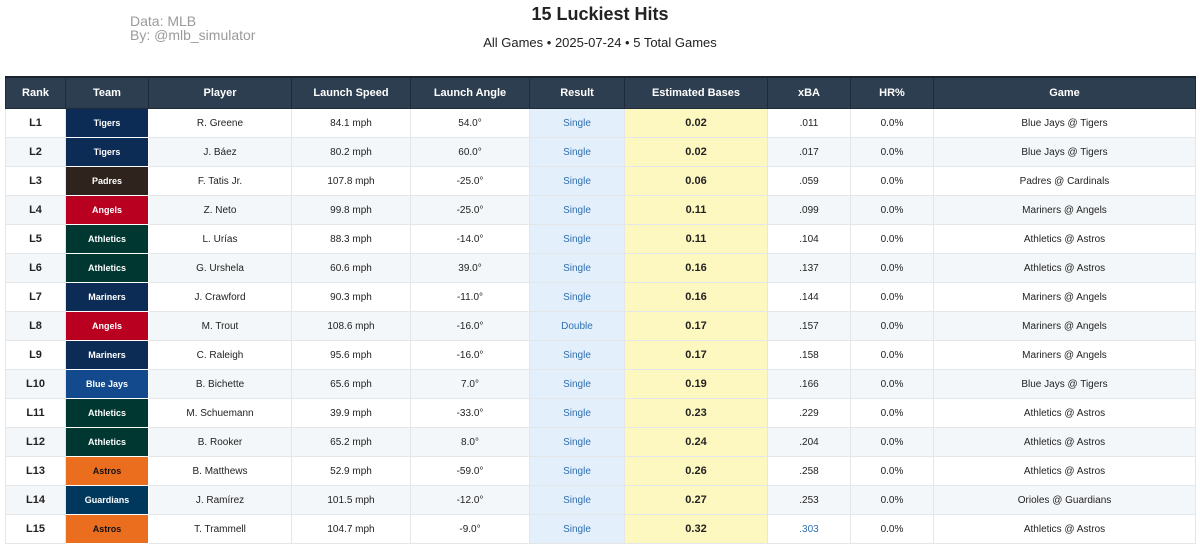 The width and height of the screenshot is (1200, 544). What do you see at coordinates (351, 529) in the screenshot?
I see `launch-speed-cell: 104.7 mph` at bounding box center [351, 529].